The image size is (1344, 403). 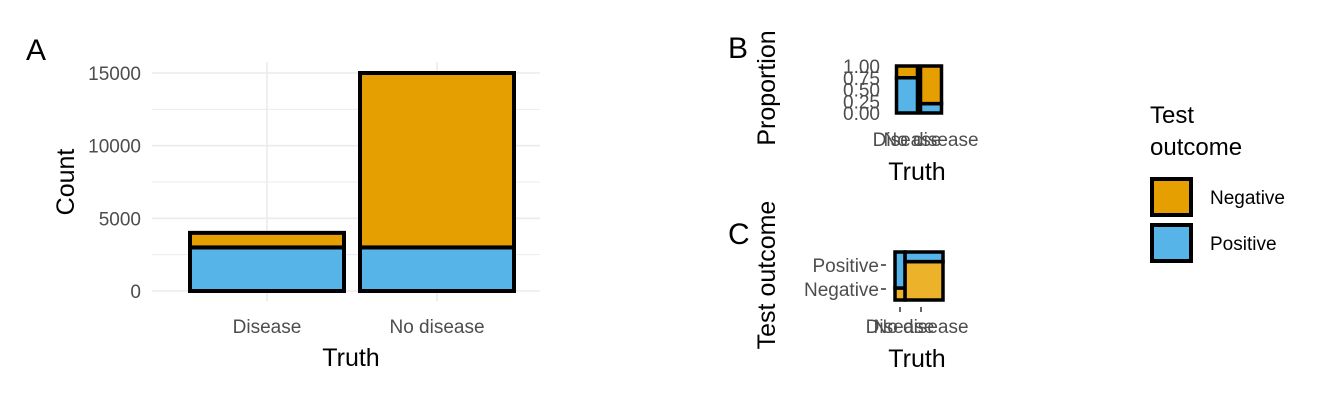 I want to click on panel-b-y-ticks: 0.000.250.500.751.00, so click(x=861, y=91).